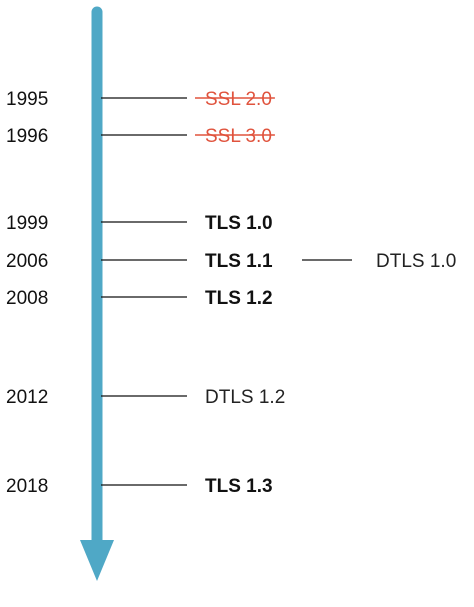 This screenshot has height=607, width=474. What do you see at coordinates (140, 136) in the screenshot?
I see `timeline-event: 1996 SSL 3.0` at bounding box center [140, 136].